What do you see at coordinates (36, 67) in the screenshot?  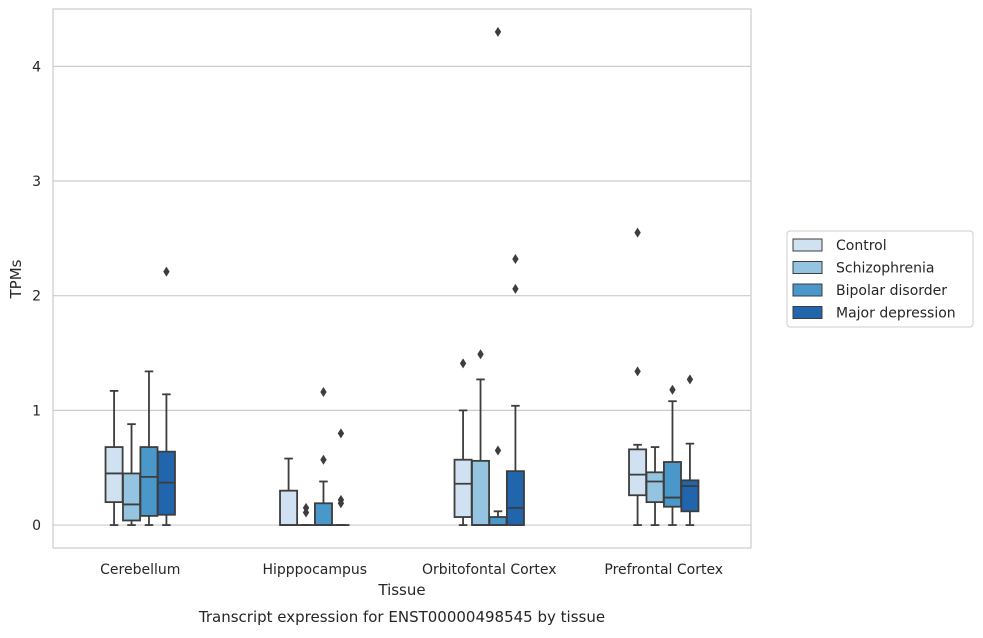 I see `y-tick-label: 4` at bounding box center [36, 67].